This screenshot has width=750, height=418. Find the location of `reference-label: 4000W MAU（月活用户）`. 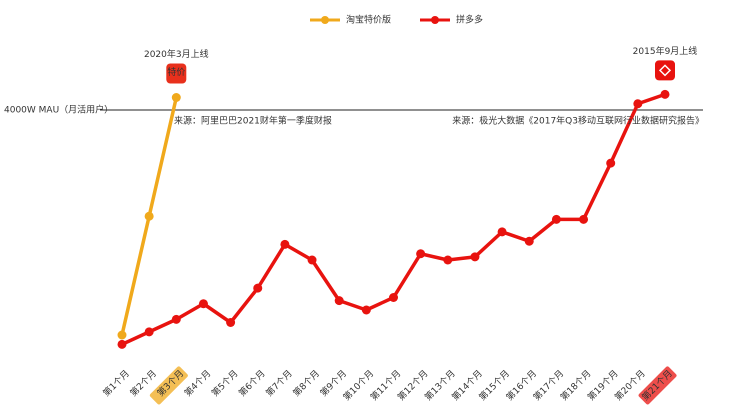

reference-label: 4000W MAU（月活用户） is located at coordinates (58, 110).